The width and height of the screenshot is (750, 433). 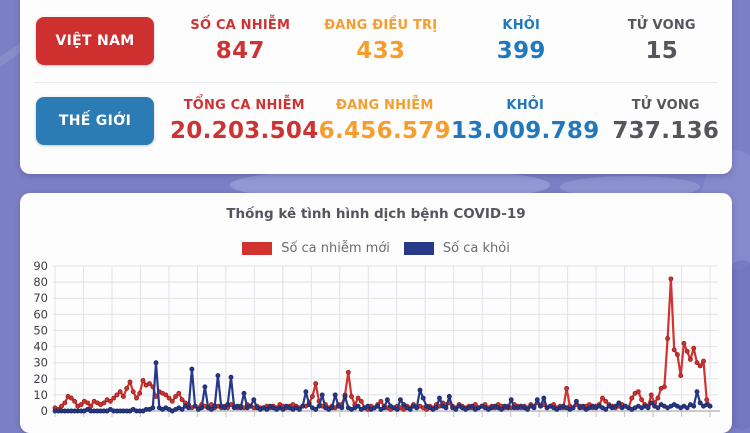 I want to click on stat-value: 737.136, so click(x=666, y=131).